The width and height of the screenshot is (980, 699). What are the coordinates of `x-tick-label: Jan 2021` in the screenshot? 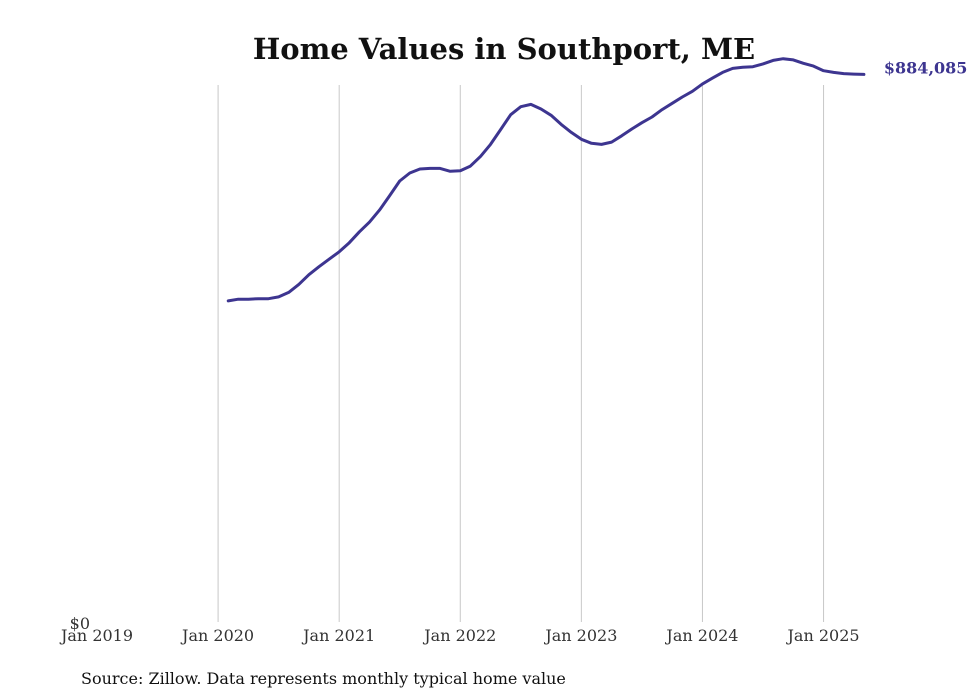 It's located at (338, 635).